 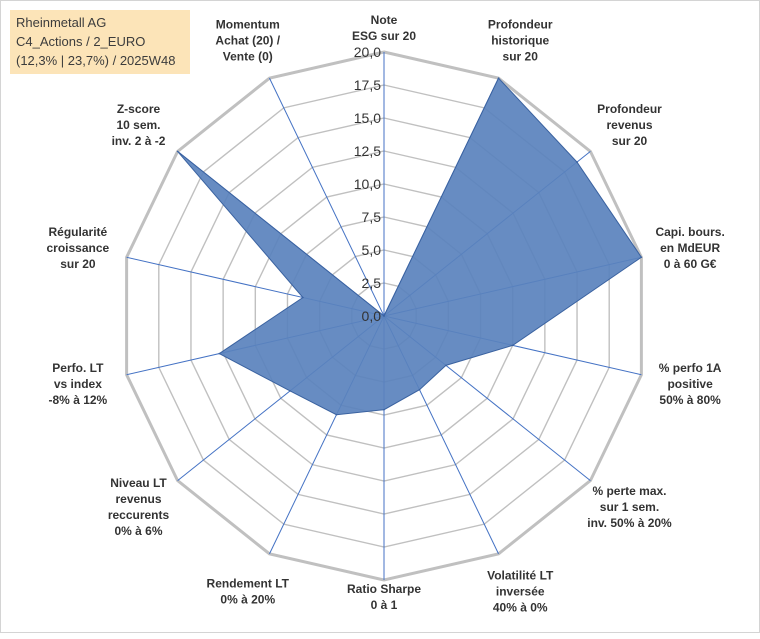 What do you see at coordinates (139, 125) in the screenshot?
I see `axis-label-12: Z-score 10 sem. inv. 2 à -2` at bounding box center [139, 125].